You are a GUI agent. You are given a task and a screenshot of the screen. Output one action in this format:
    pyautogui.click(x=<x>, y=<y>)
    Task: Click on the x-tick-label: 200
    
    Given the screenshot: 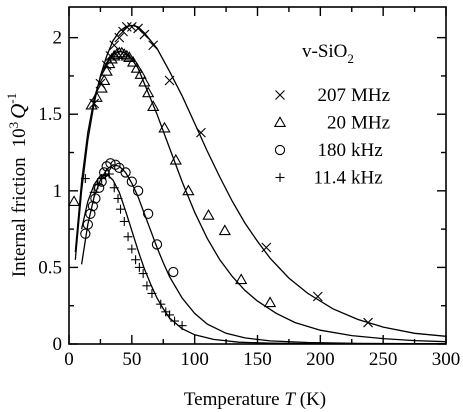 What is the action you would take?
    pyautogui.click(x=320, y=359)
    